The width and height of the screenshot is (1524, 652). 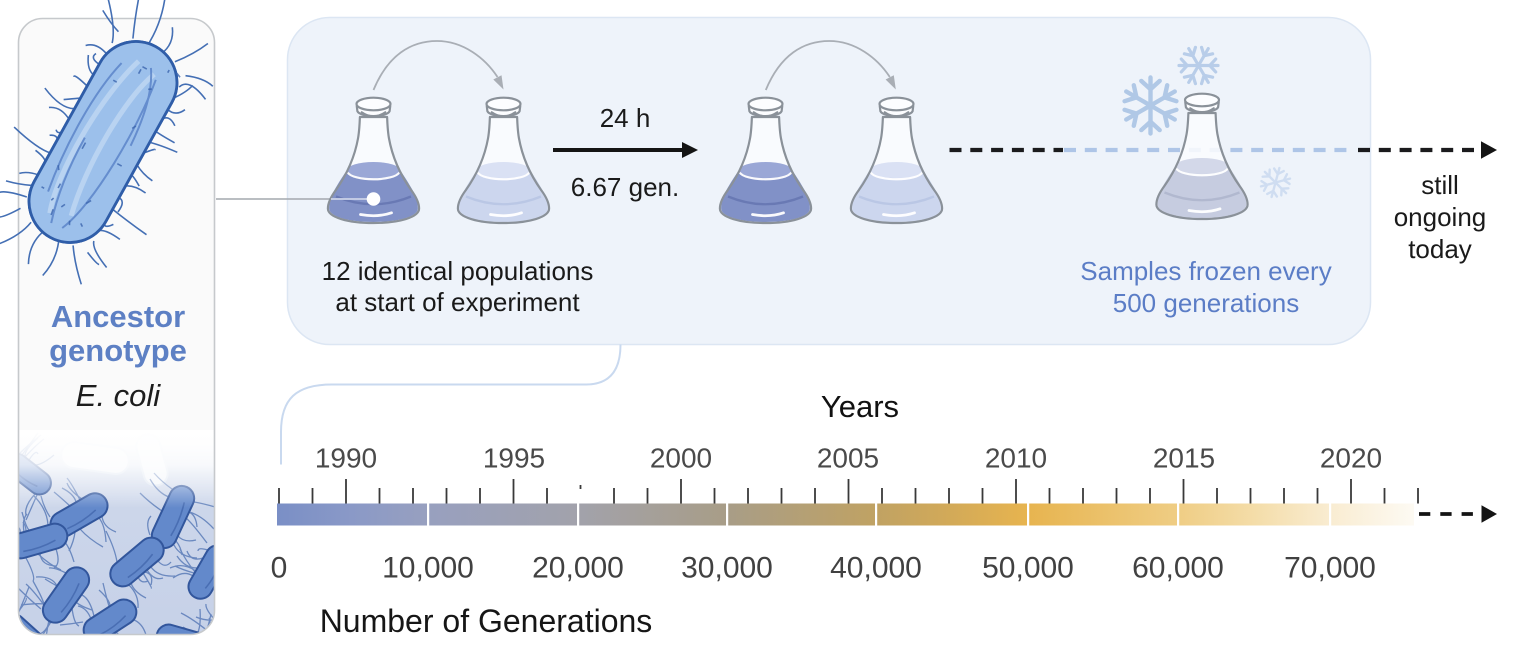 What do you see at coordinates (346, 458) in the screenshot?
I see `svg-text: 1990` at bounding box center [346, 458].